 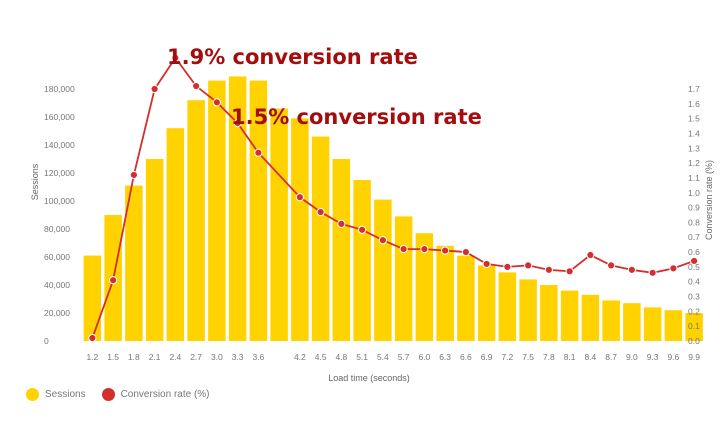 What do you see at coordinates (362, 357) in the screenshot?
I see `x-tick-label: 5.1` at bounding box center [362, 357].